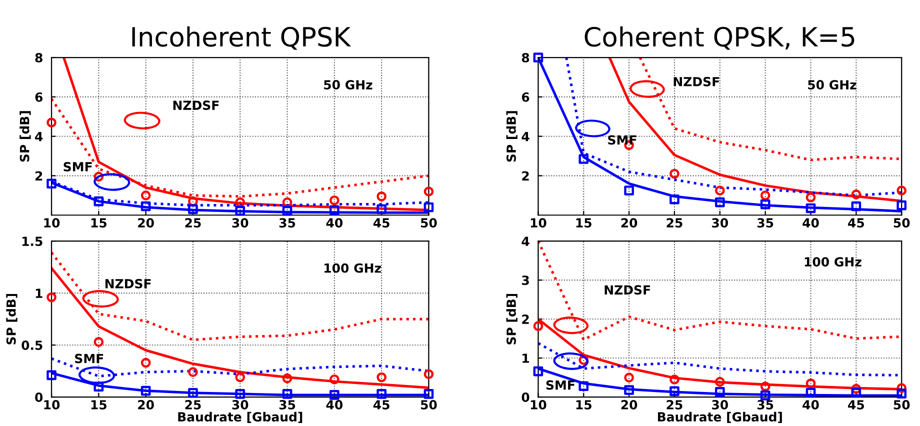 The image size is (920, 426). What do you see at coordinates (719, 38) in the screenshot?
I see `chart-title: Coherent QPSK, K=5` at bounding box center [719, 38].